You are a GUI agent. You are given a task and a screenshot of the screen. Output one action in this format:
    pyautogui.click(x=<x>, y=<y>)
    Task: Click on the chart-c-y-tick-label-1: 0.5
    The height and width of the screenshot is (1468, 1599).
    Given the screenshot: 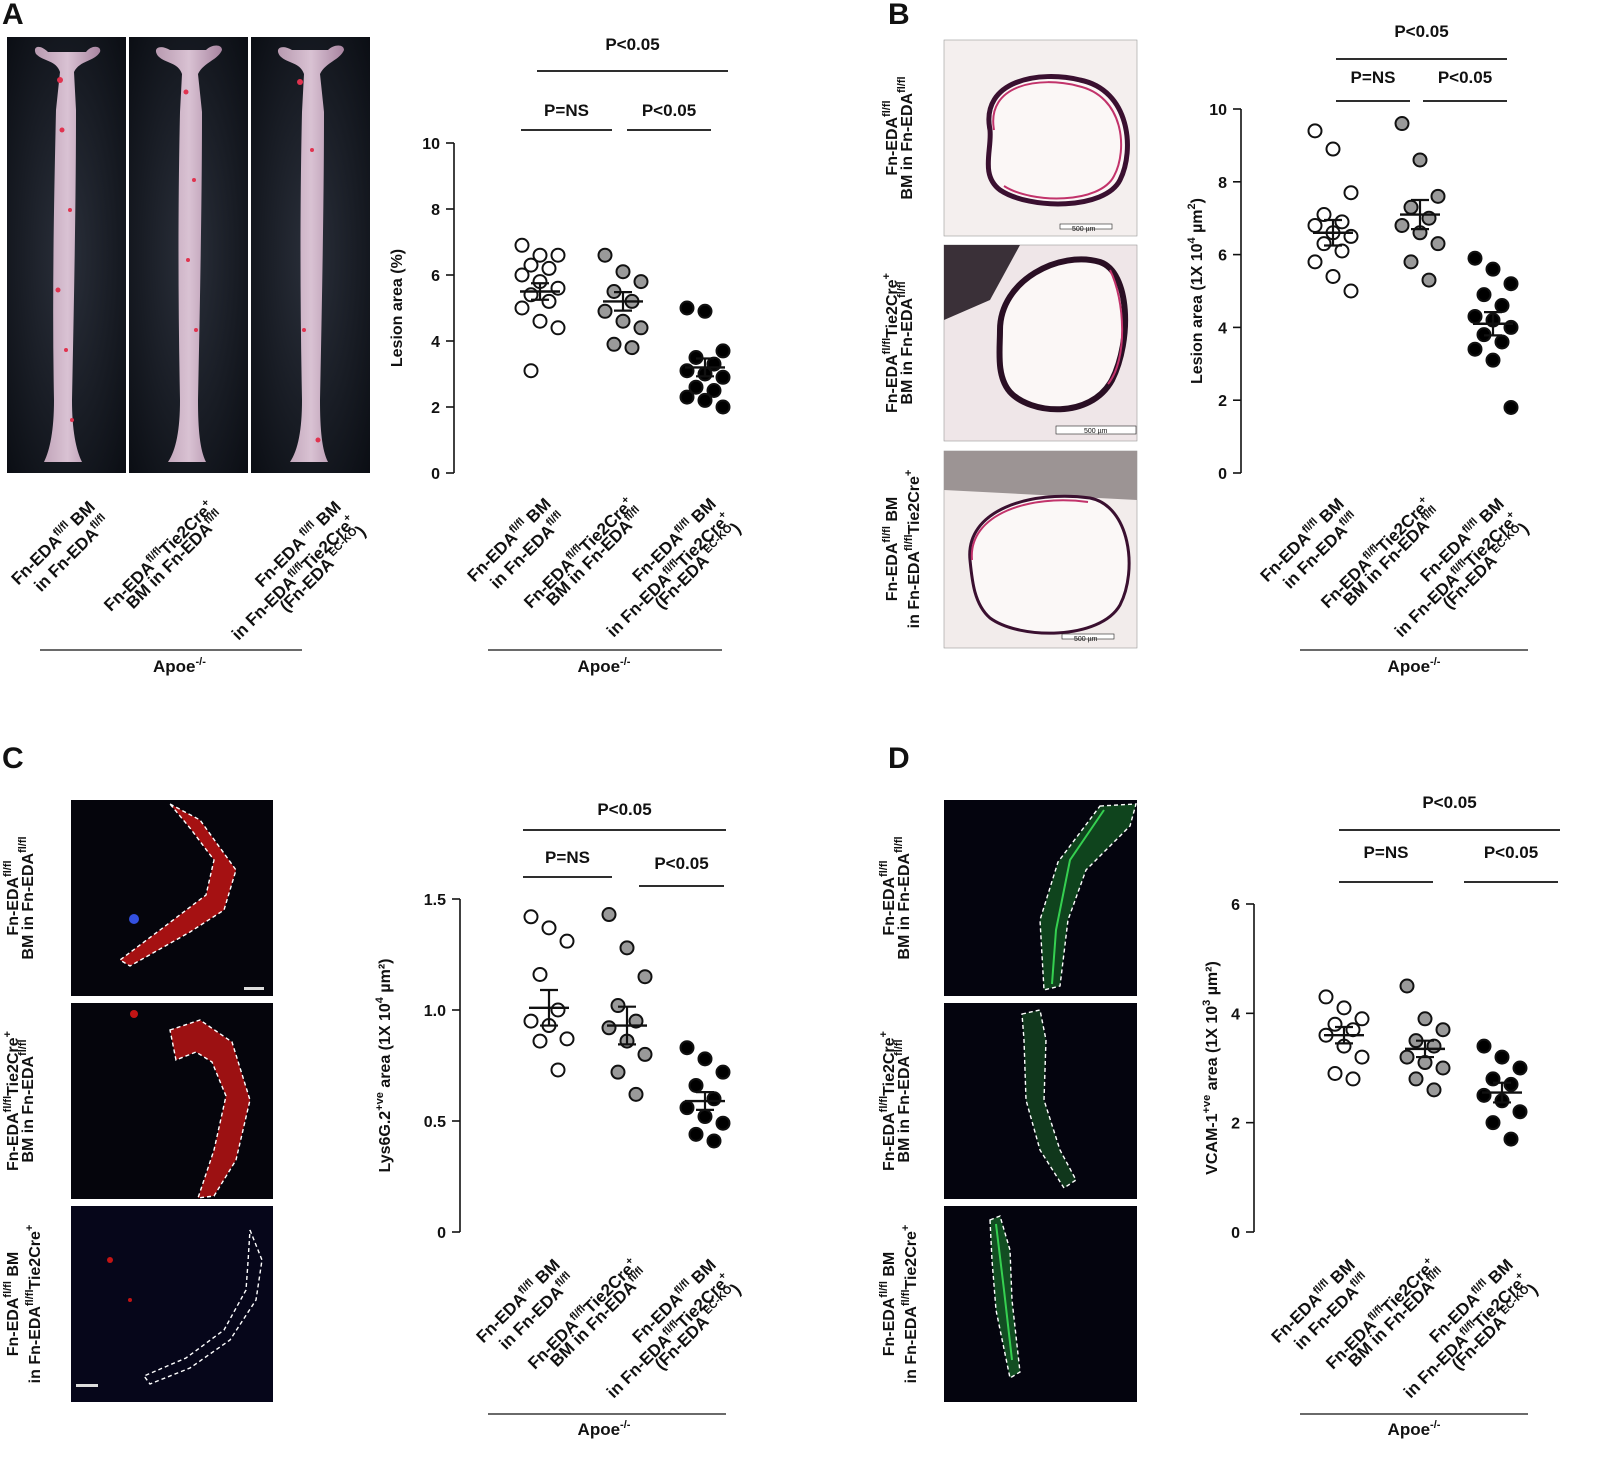 What is the action you would take?
    pyautogui.click(x=435, y=1122)
    